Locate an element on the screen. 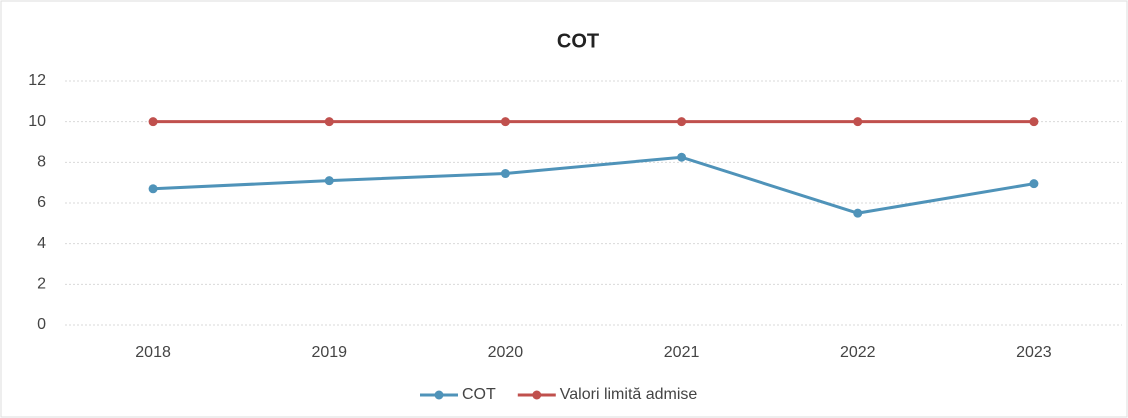  y-tick-label: 6 is located at coordinates (41, 202).